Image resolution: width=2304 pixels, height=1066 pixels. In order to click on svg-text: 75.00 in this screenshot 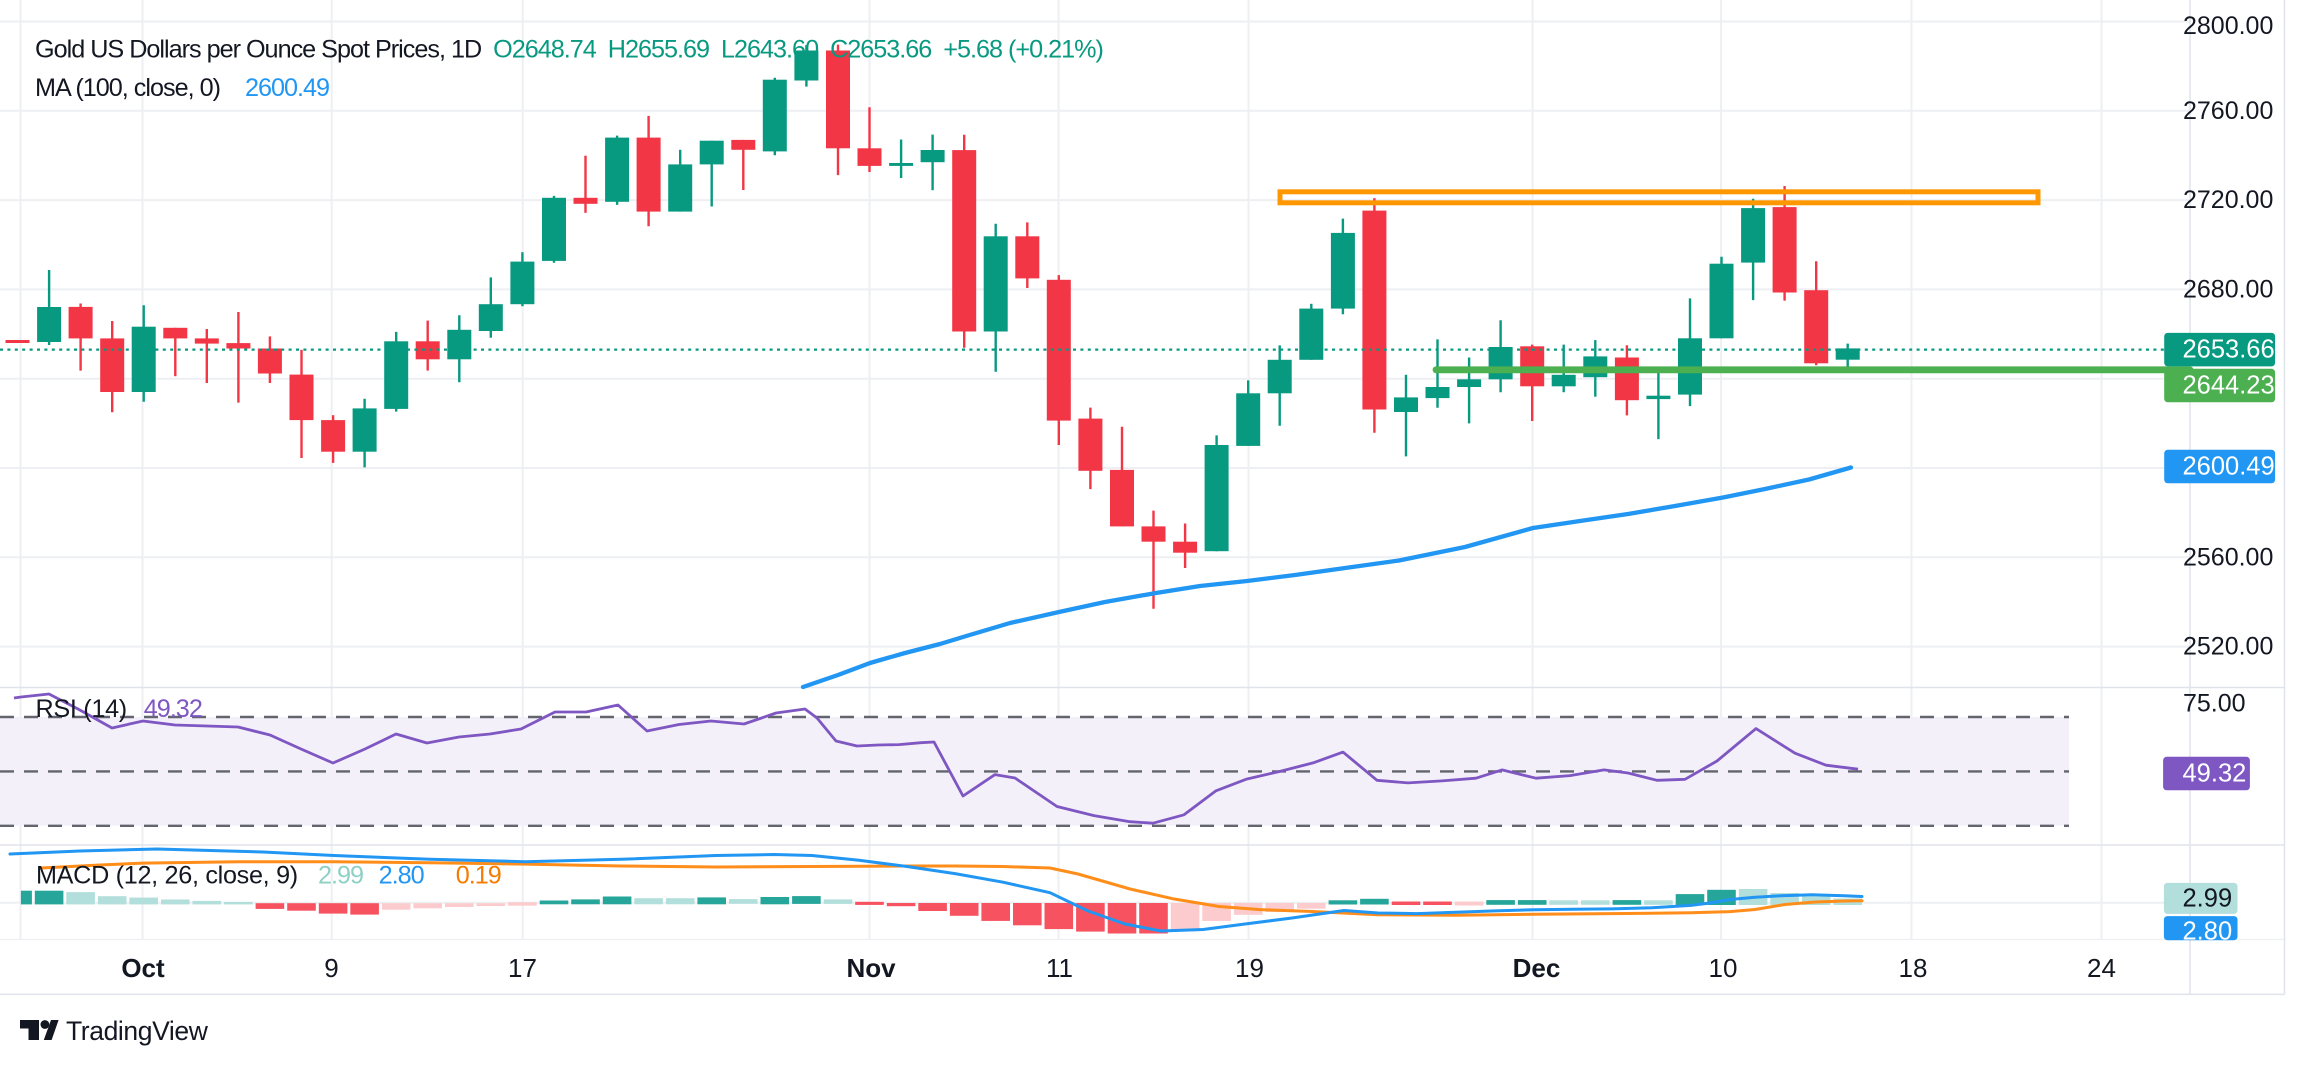, I will do `click(2214, 704)`.